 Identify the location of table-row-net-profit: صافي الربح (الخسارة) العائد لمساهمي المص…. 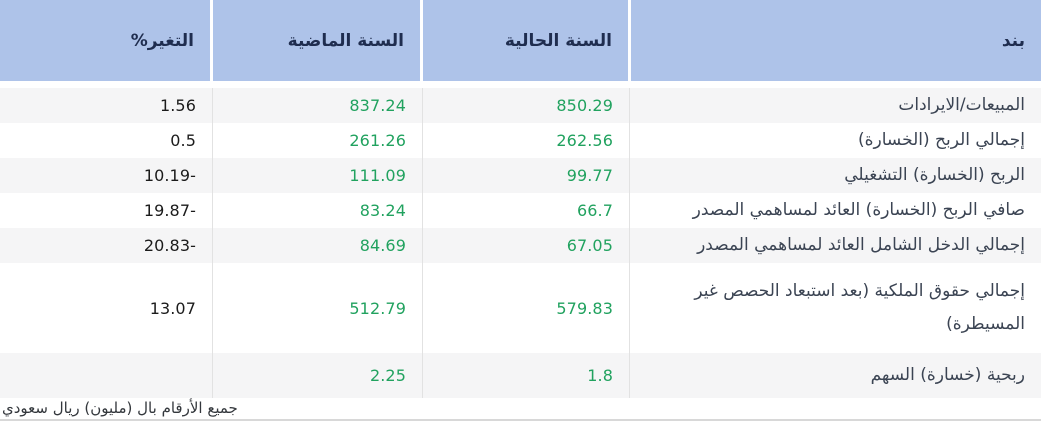
(520, 210).